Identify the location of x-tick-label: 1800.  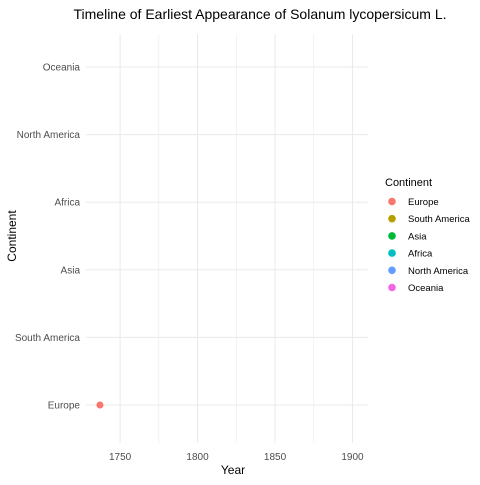
(197, 457).